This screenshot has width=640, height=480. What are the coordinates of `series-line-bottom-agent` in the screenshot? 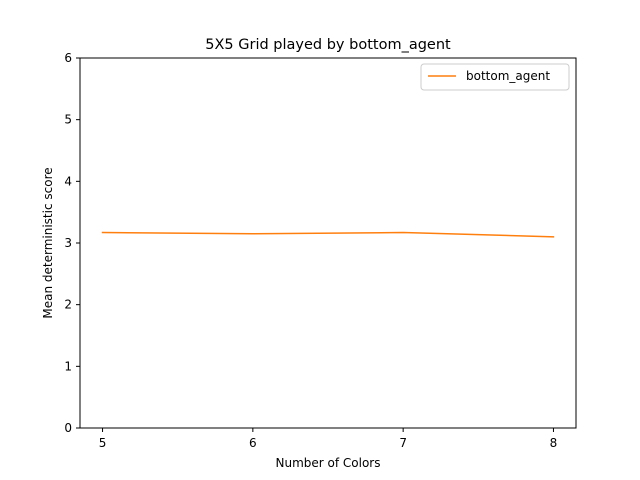 It's located at (328, 234).